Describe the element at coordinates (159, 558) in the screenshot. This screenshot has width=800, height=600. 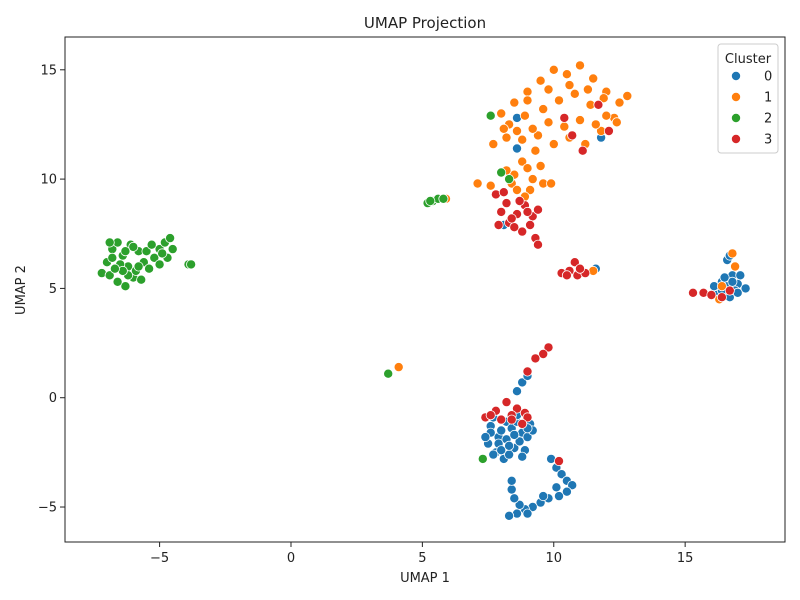
I see `x-tick-label: −5` at that location.